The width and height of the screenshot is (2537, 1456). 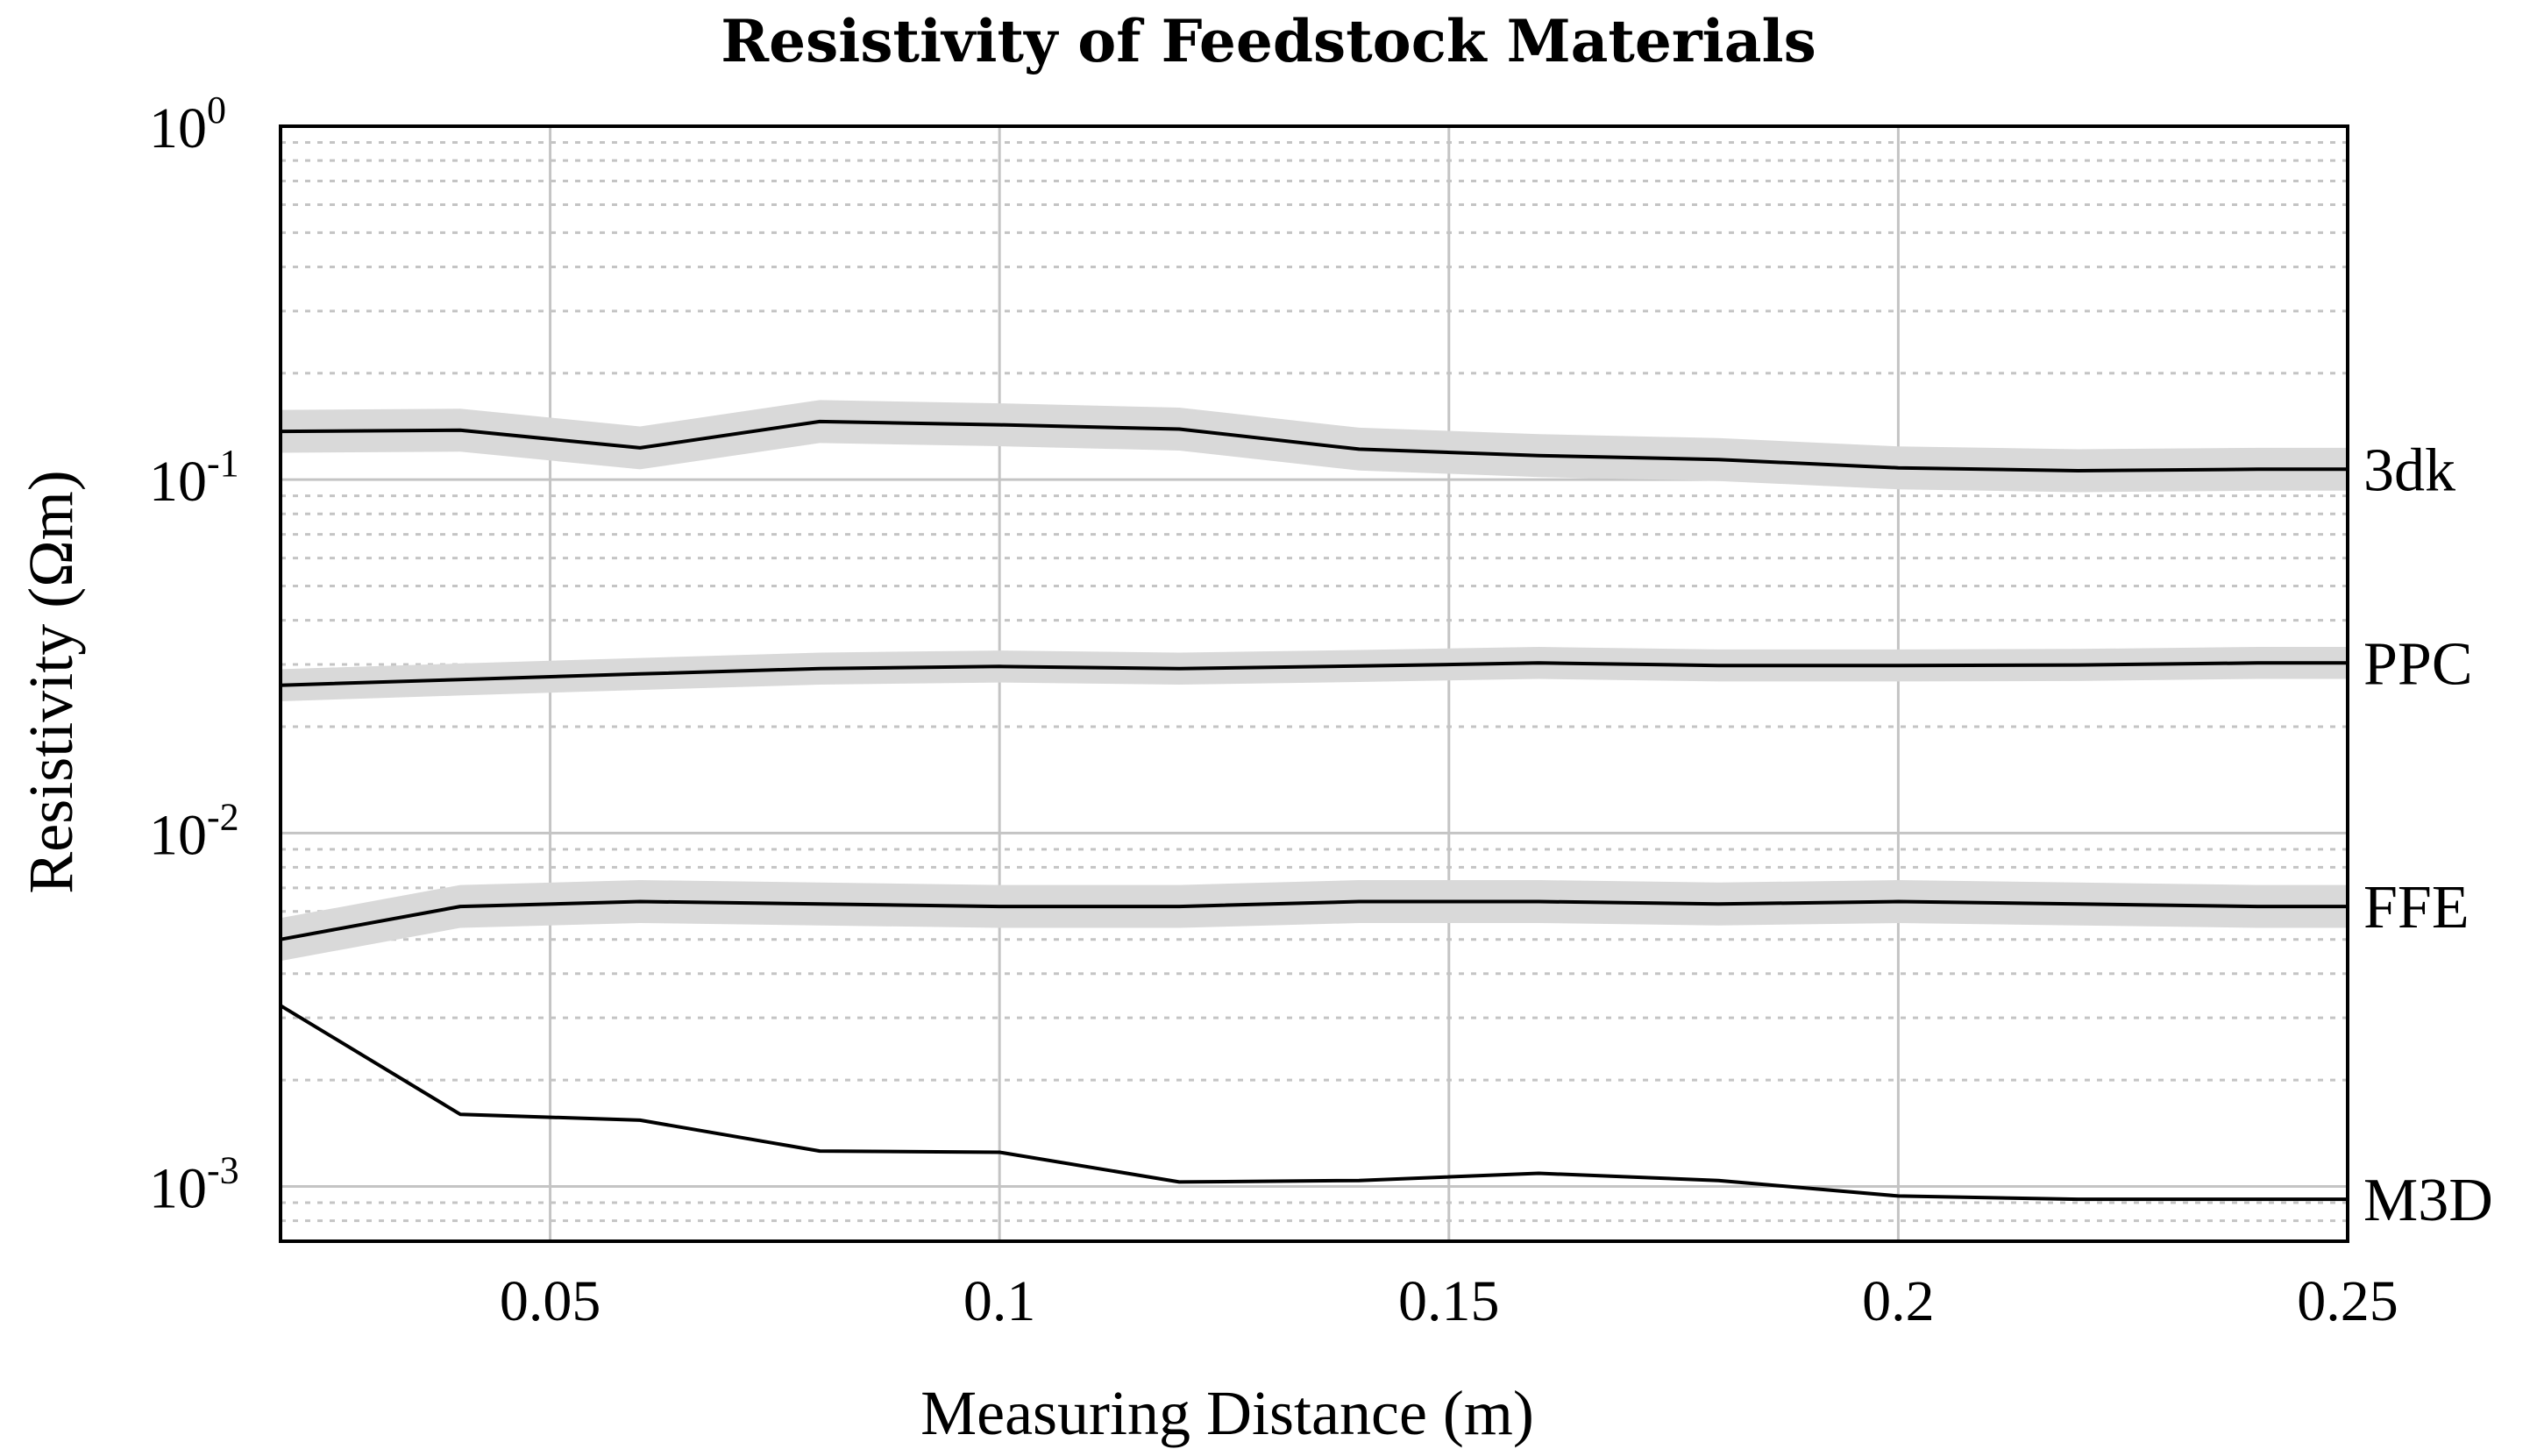 I want to click on series-label-ffe: FFE, so click(x=2416, y=907).